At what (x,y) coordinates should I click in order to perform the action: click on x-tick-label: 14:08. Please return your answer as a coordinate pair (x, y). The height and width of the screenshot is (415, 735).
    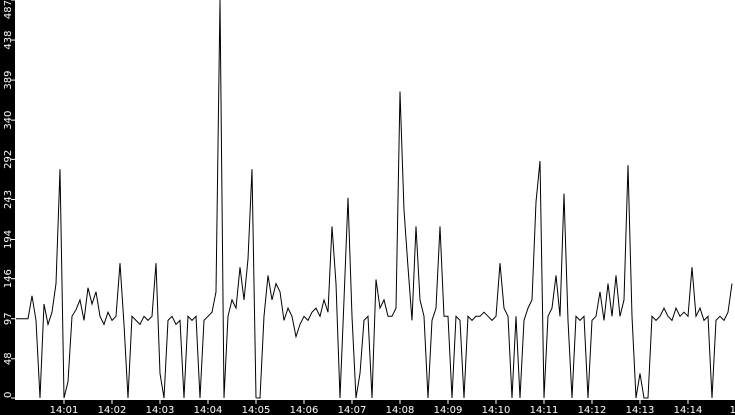
    Looking at the image, I should click on (400, 410).